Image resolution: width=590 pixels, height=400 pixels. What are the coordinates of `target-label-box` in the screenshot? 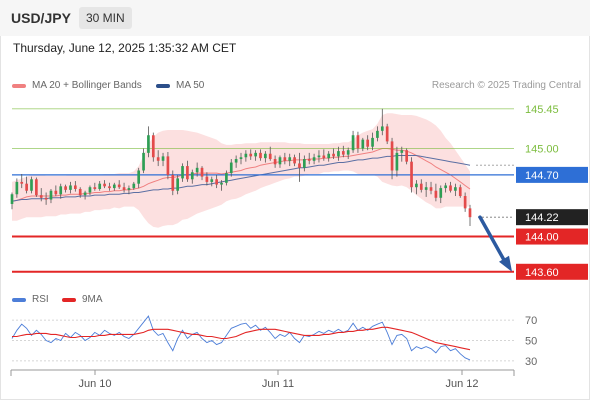 It's located at (552, 271).